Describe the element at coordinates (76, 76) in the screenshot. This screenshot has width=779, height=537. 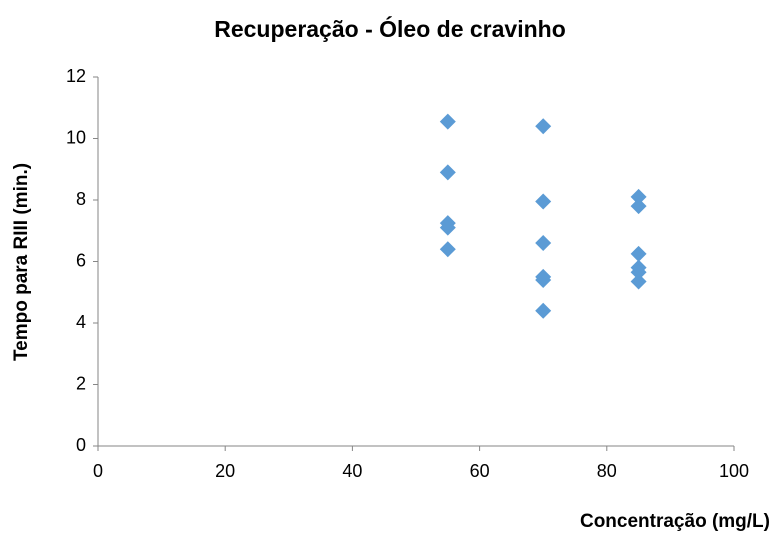
I see `y-tick-label: 12` at that location.